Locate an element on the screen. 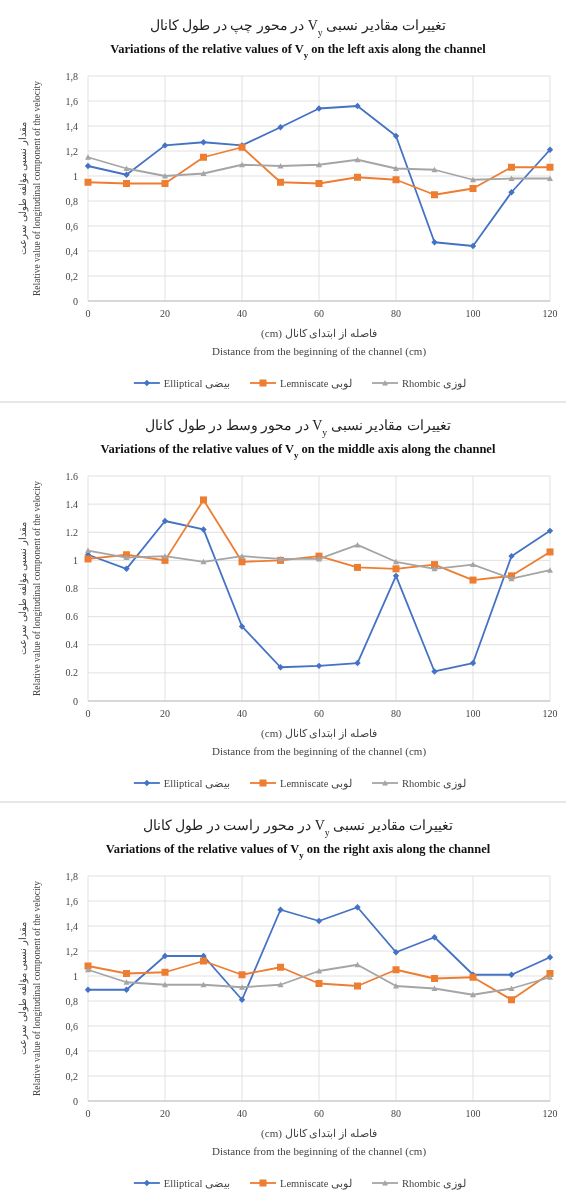 This screenshot has height=1200, width=566. chart-subtitle: Variations of the relative values of V$_{y}$ on the left axis along the channel is located at coordinates (298, 51).